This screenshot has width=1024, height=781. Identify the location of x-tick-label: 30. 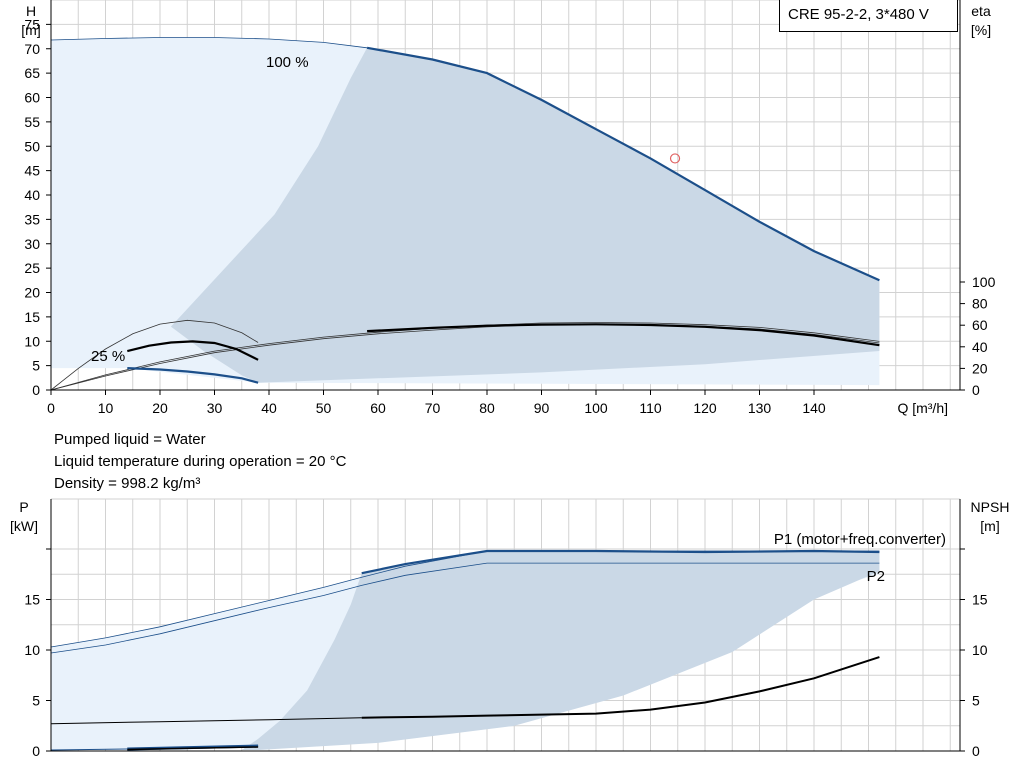
(215, 408).